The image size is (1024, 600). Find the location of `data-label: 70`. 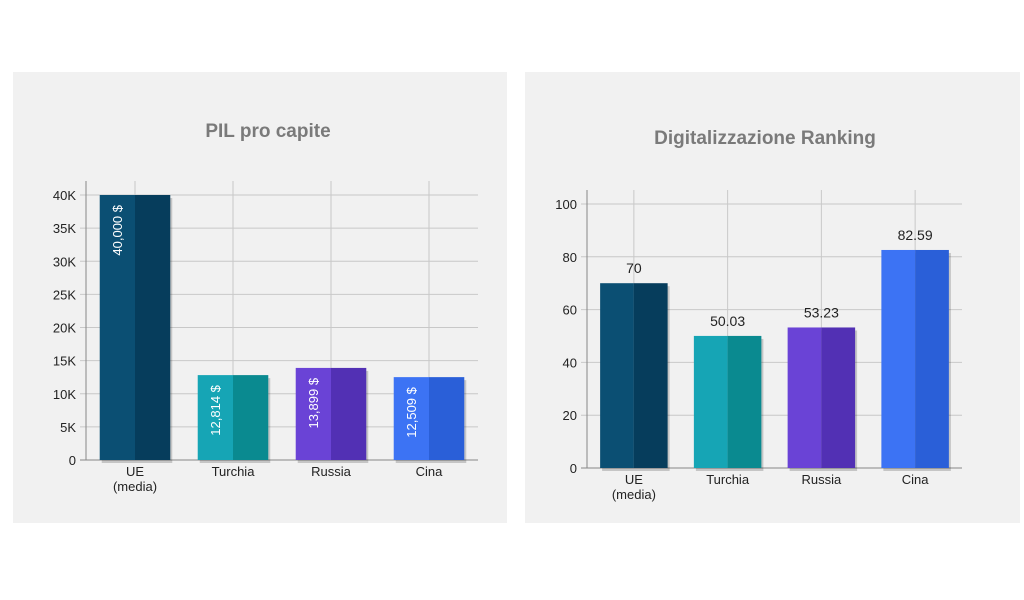

data-label: 70 is located at coordinates (634, 268).